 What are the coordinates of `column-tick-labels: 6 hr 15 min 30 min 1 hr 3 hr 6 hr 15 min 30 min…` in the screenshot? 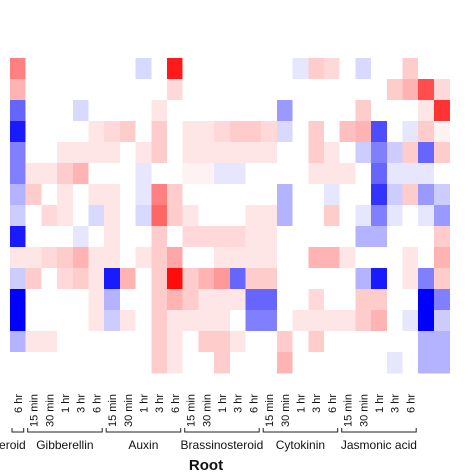 It's located at (215, 410).